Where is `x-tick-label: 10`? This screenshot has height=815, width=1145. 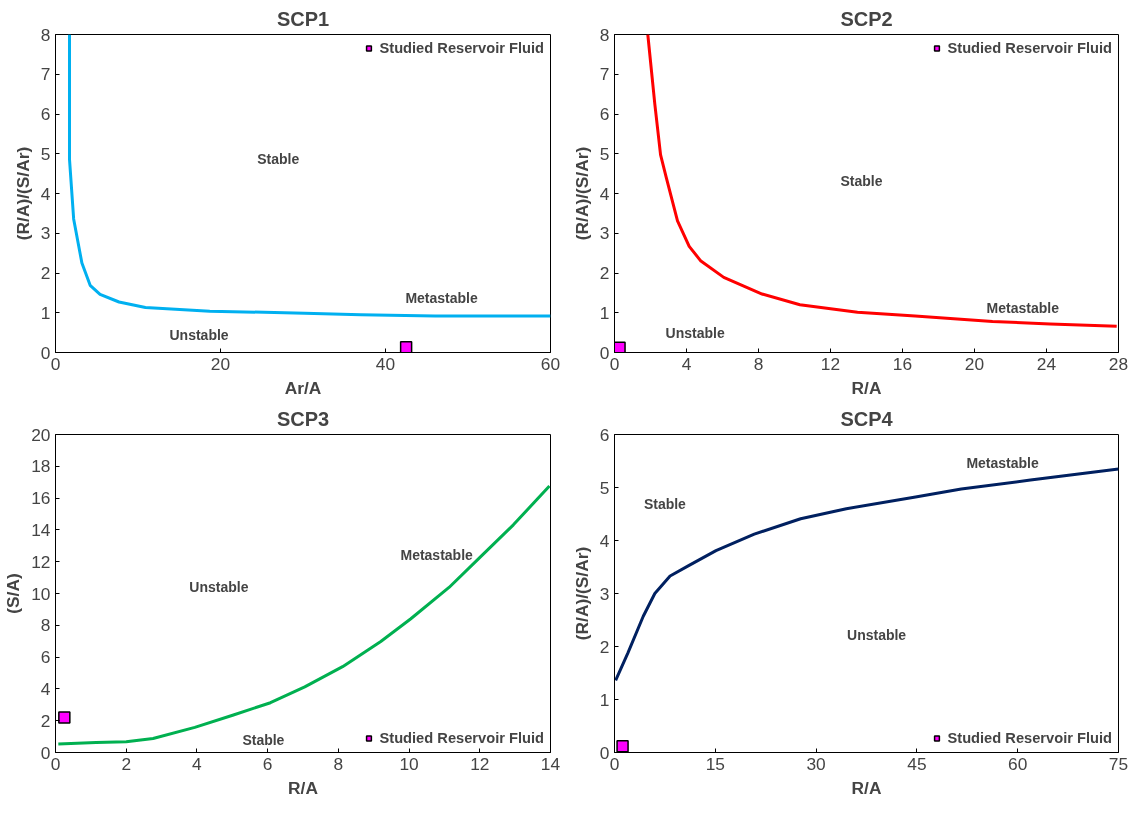 x-tick-label: 10 is located at coordinates (409, 763).